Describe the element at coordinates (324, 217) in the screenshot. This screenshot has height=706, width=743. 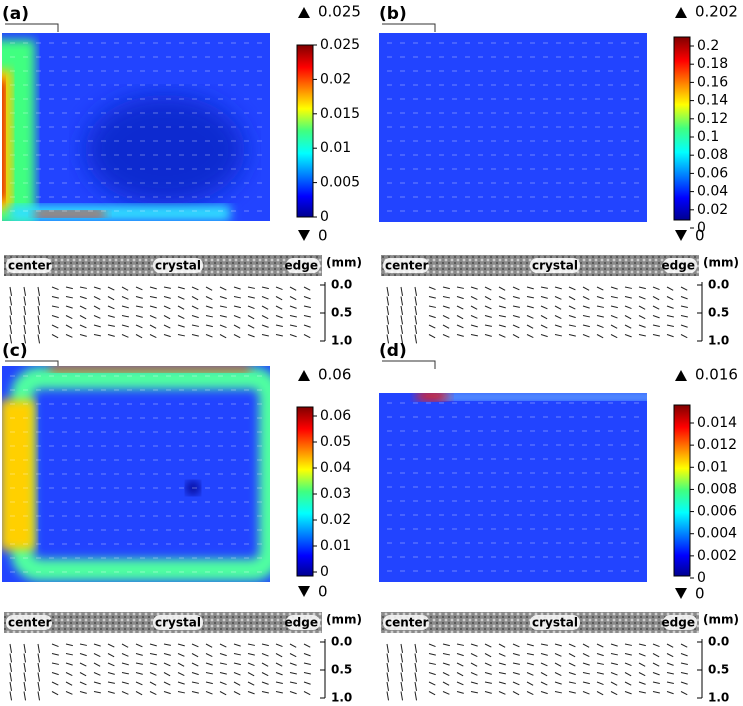
I see `colorbar-tick-label: 0` at that location.